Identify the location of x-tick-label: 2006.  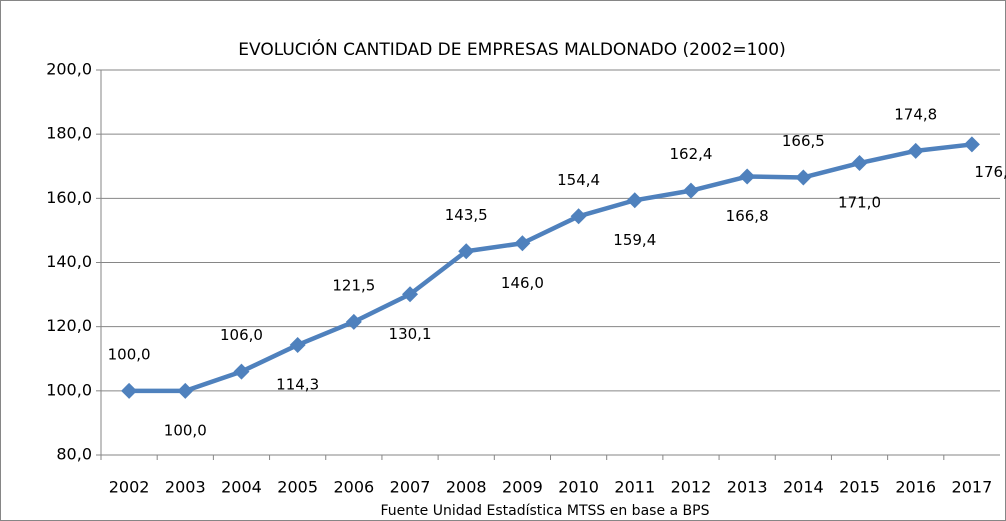
(353, 487).